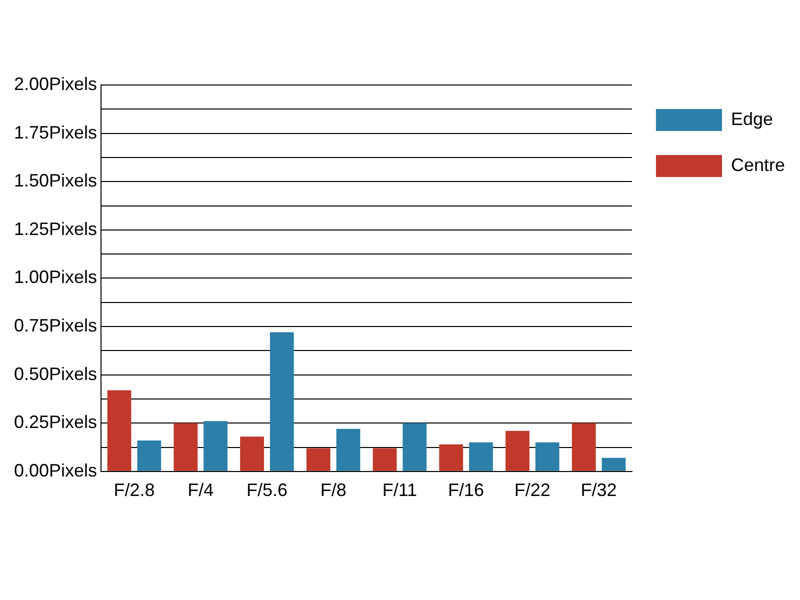 Image resolution: width=800 pixels, height=600 pixels. Describe the element at coordinates (56, 132) in the screenshot. I see `y-tick-label: 1.75Pixels` at that location.